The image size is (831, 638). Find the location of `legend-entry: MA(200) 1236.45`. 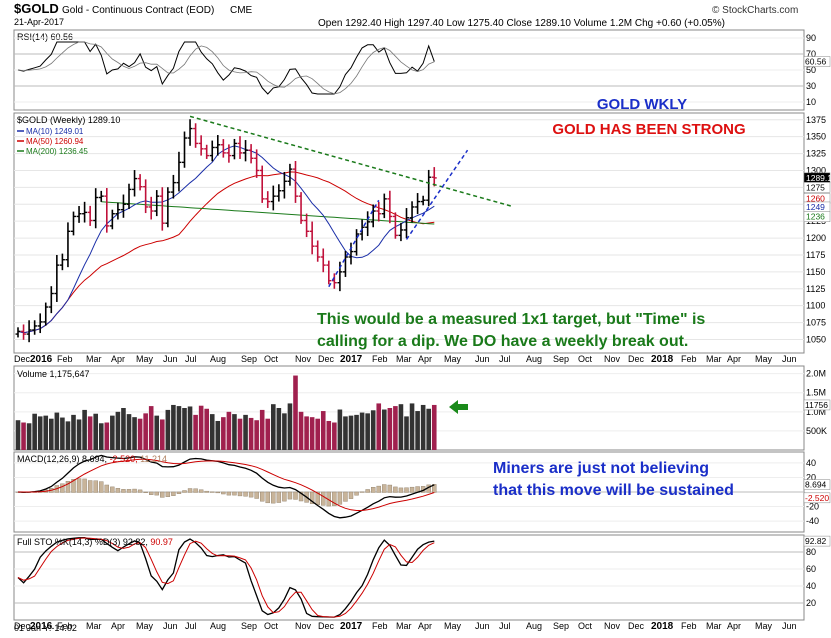

legend-entry: MA(200) 1236.45 is located at coordinates (57, 151).